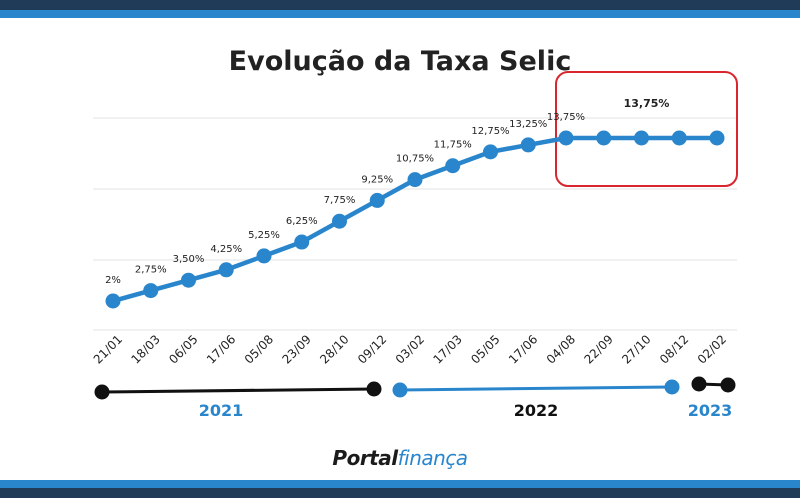  What do you see at coordinates (221, 410) in the screenshot?
I see `year-label: 2021` at bounding box center [221, 410].